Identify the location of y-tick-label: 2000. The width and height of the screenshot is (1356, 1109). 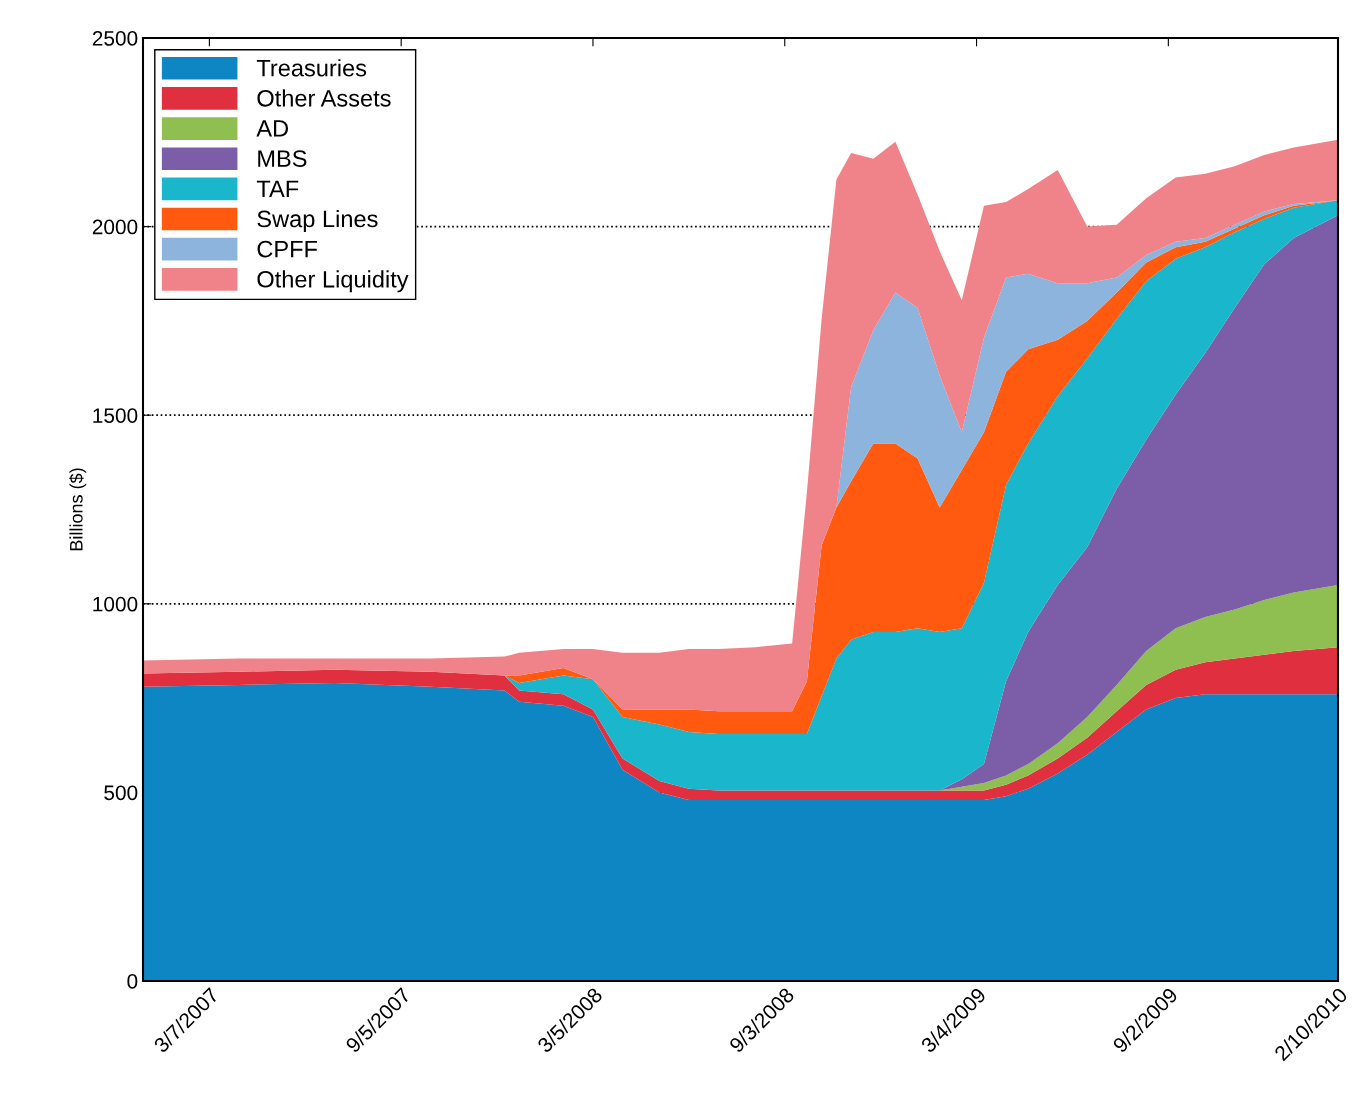
(115, 227).